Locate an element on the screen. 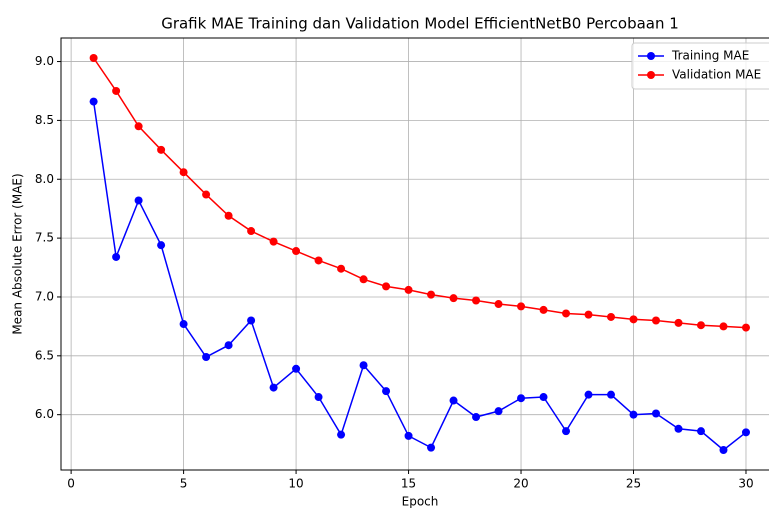  y-tick-label: 8.5 is located at coordinates (44, 120).